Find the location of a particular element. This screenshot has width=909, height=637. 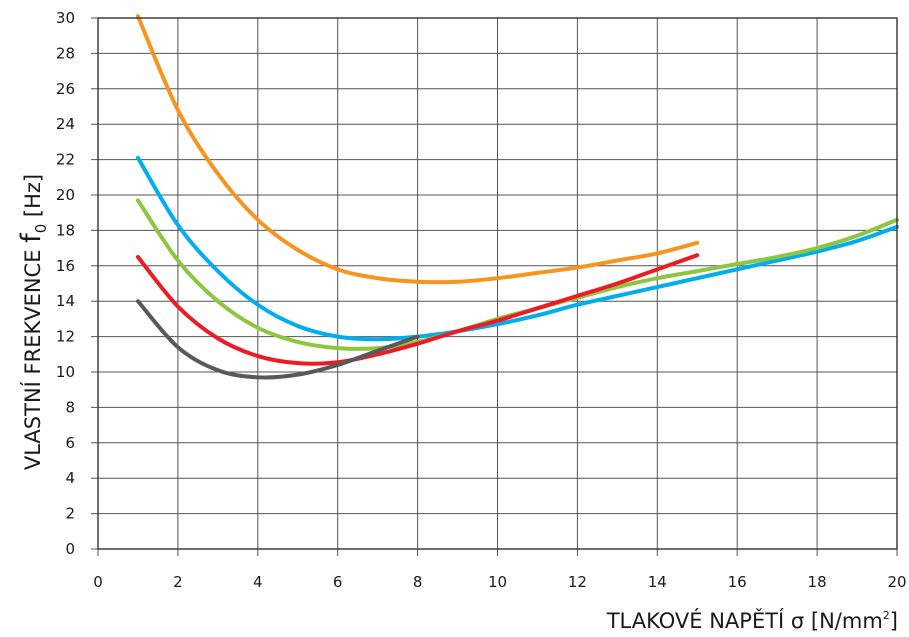

x-axis-title-prefix: TLAKOVÉ NAPĚTÍ is located at coordinates (698, 620).